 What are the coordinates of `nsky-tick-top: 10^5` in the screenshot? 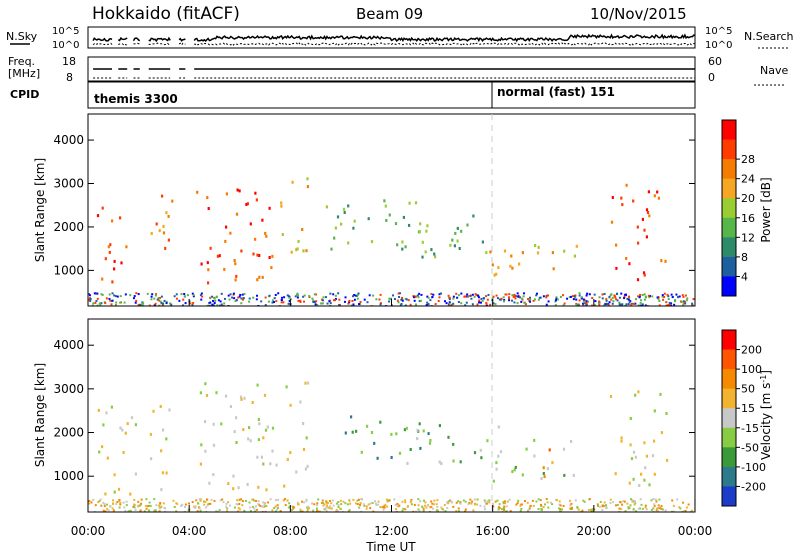 It's located at (65, 31).